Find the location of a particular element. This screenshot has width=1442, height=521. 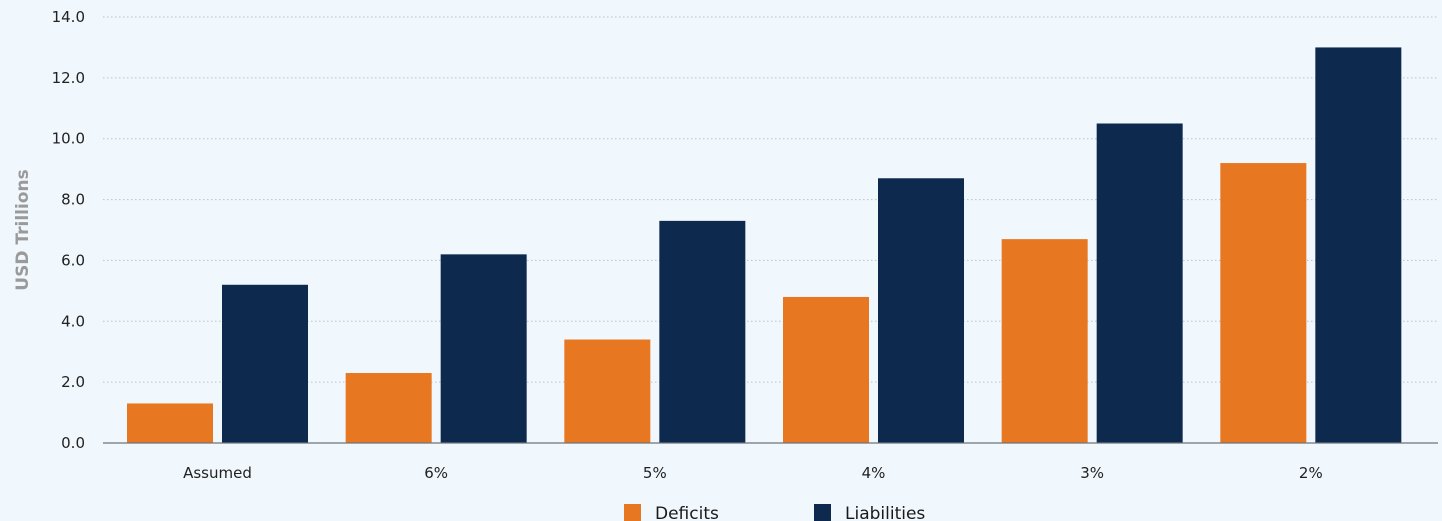

legend: Deficits Liabilities is located at coordinates (774, 512).